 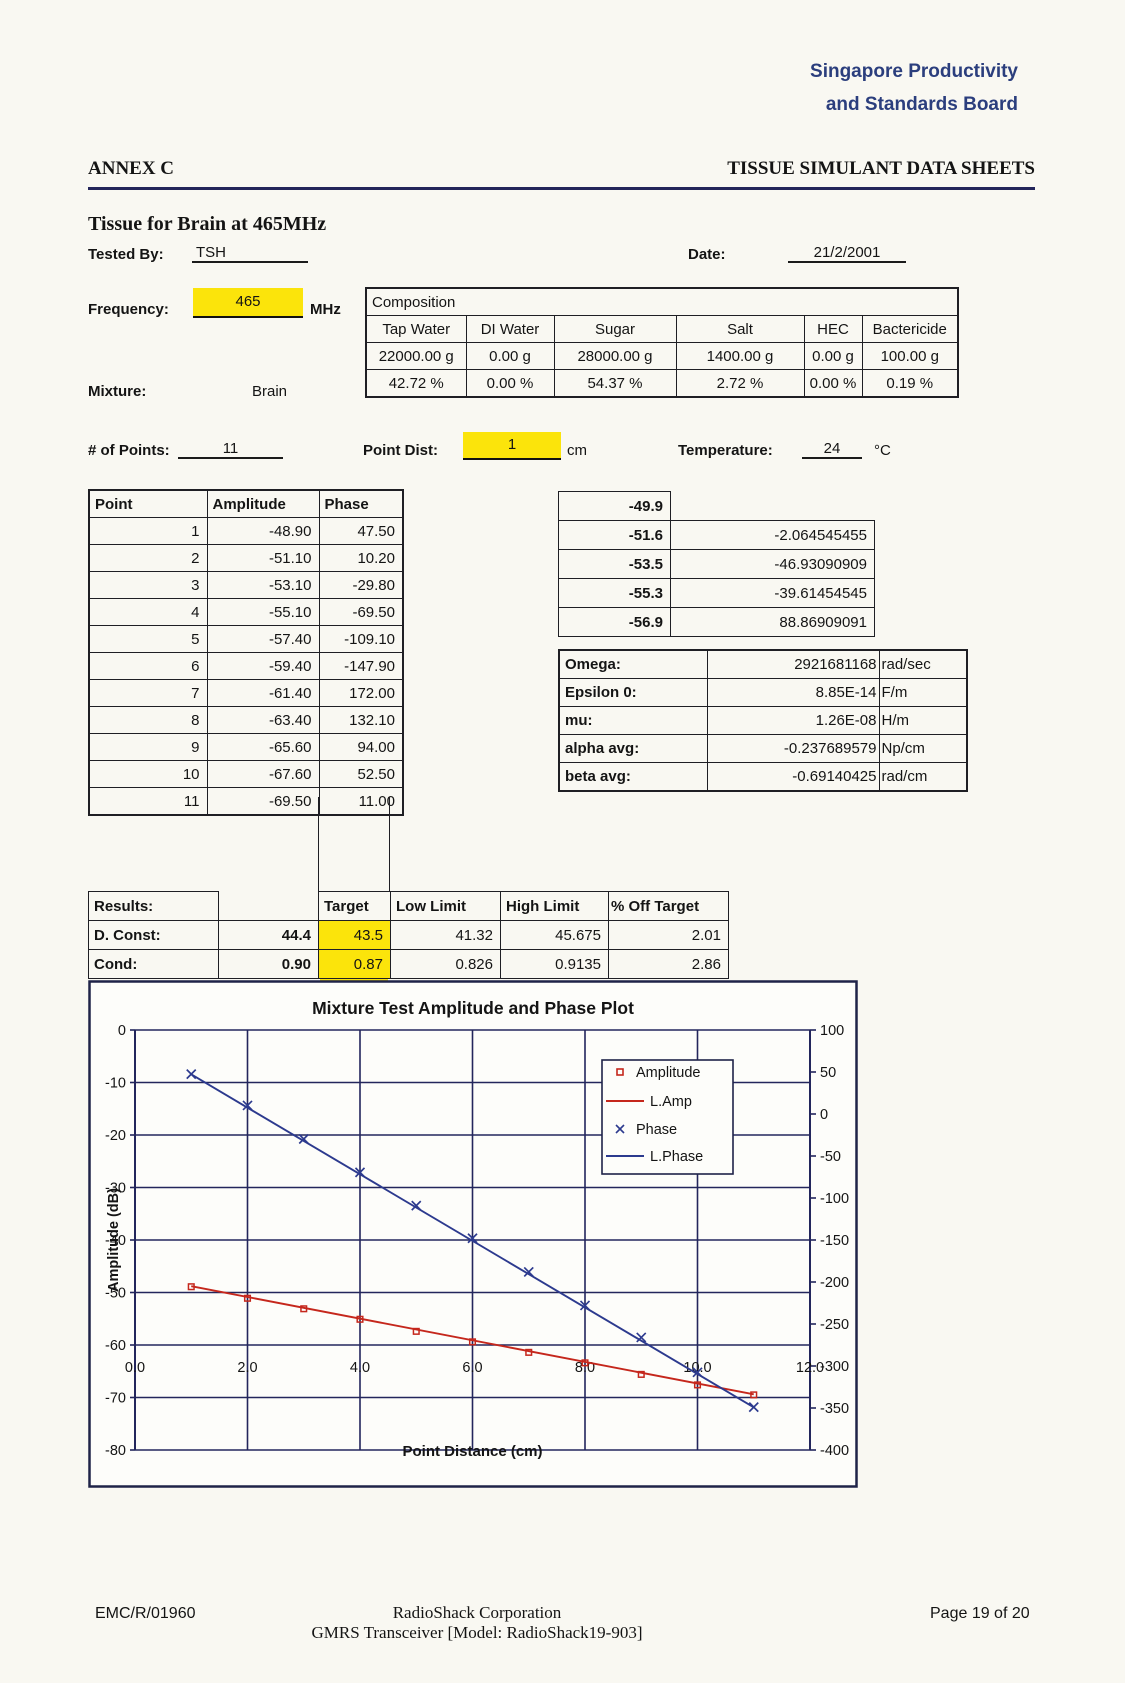 What do you see at coordinates (910, 383) in the screenshot?
I see `composition-percent: 0.19 %` at bounding box center [910, 383].